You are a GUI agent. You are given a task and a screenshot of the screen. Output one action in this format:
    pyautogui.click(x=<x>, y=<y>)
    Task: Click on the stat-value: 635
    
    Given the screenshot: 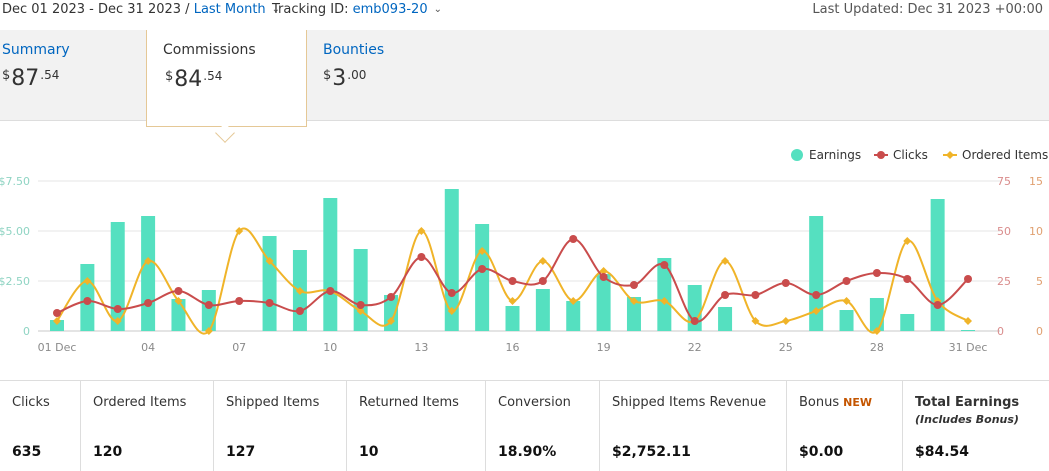 What is the action you would take?
    pyautogui.click(x=27, y=452)
    